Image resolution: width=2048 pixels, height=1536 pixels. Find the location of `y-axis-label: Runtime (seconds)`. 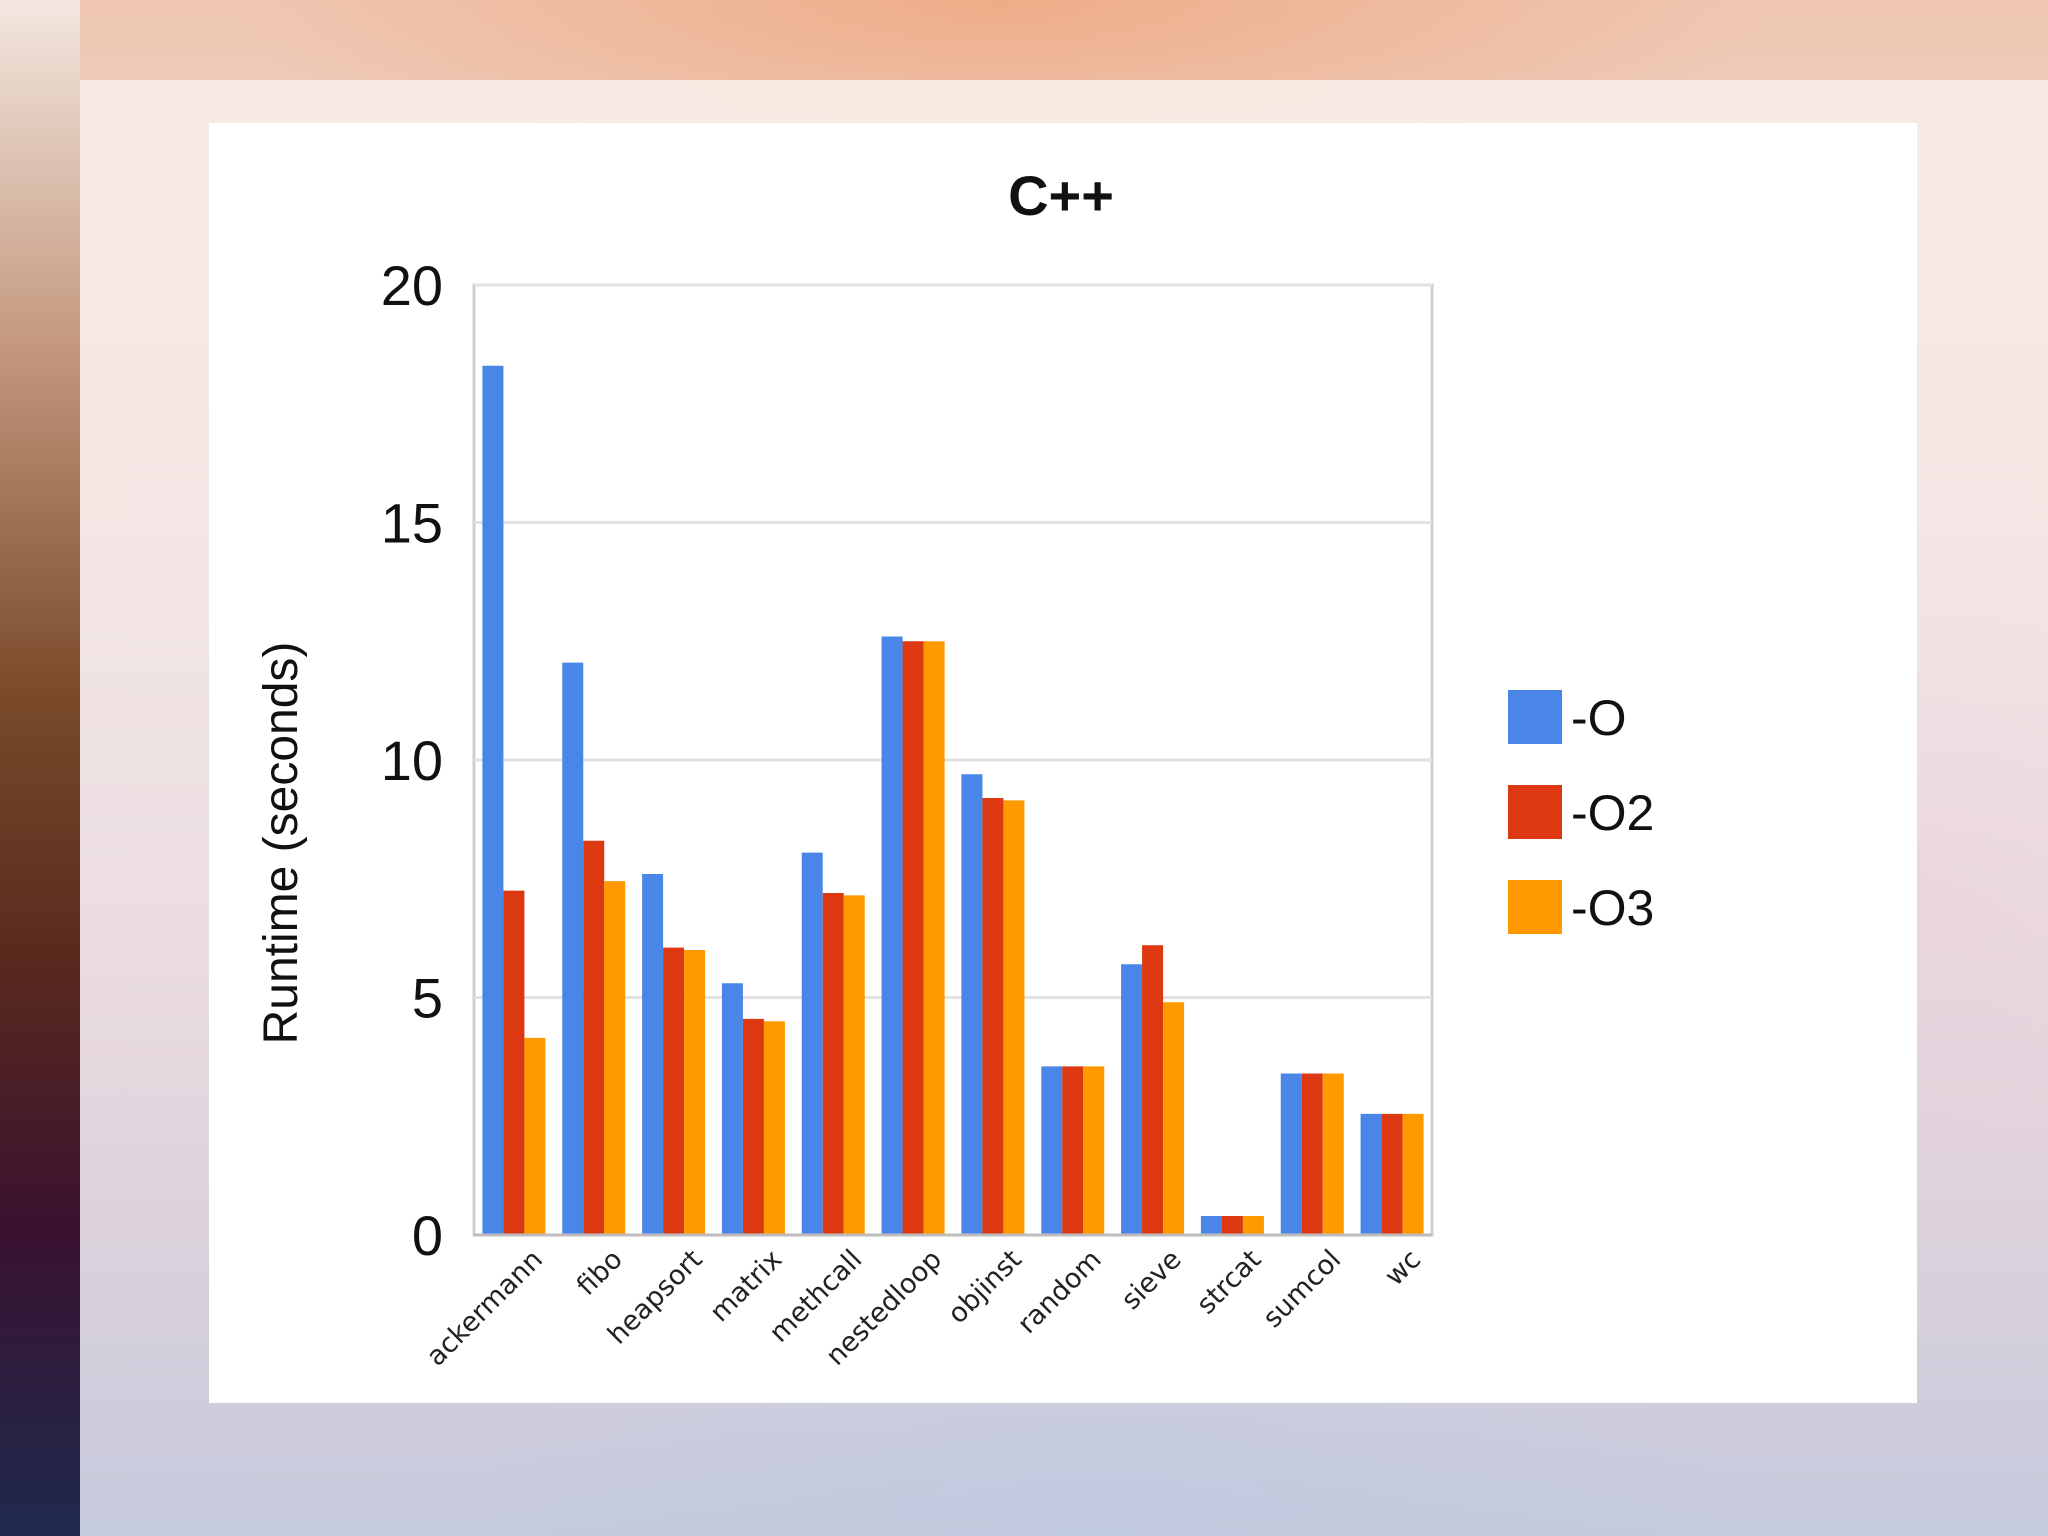

y-axis-label: Runtime (seconds) is located at coordinates (281, 843).